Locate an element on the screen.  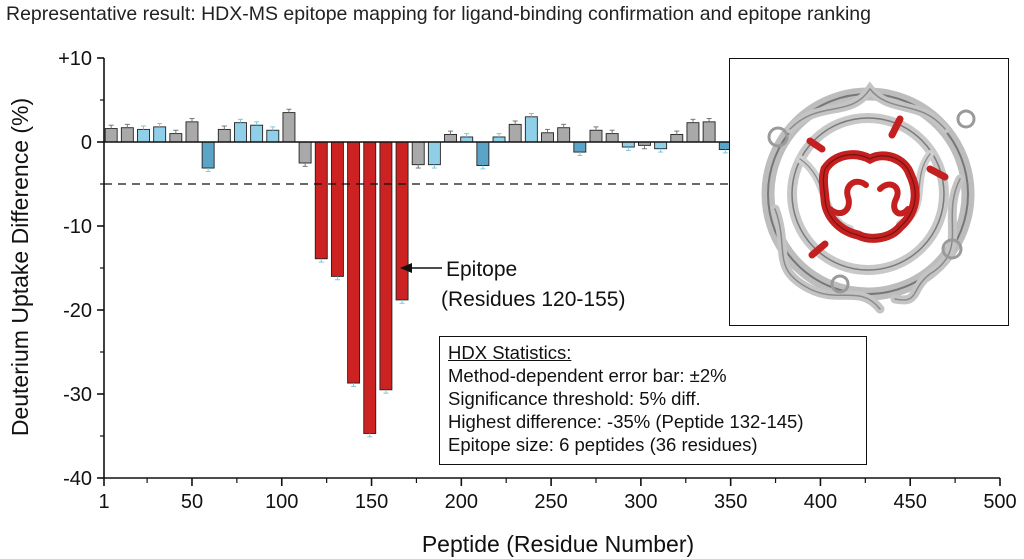
epitope-residues-label: (Residues 120-155) is located at coordinates (533, 299).